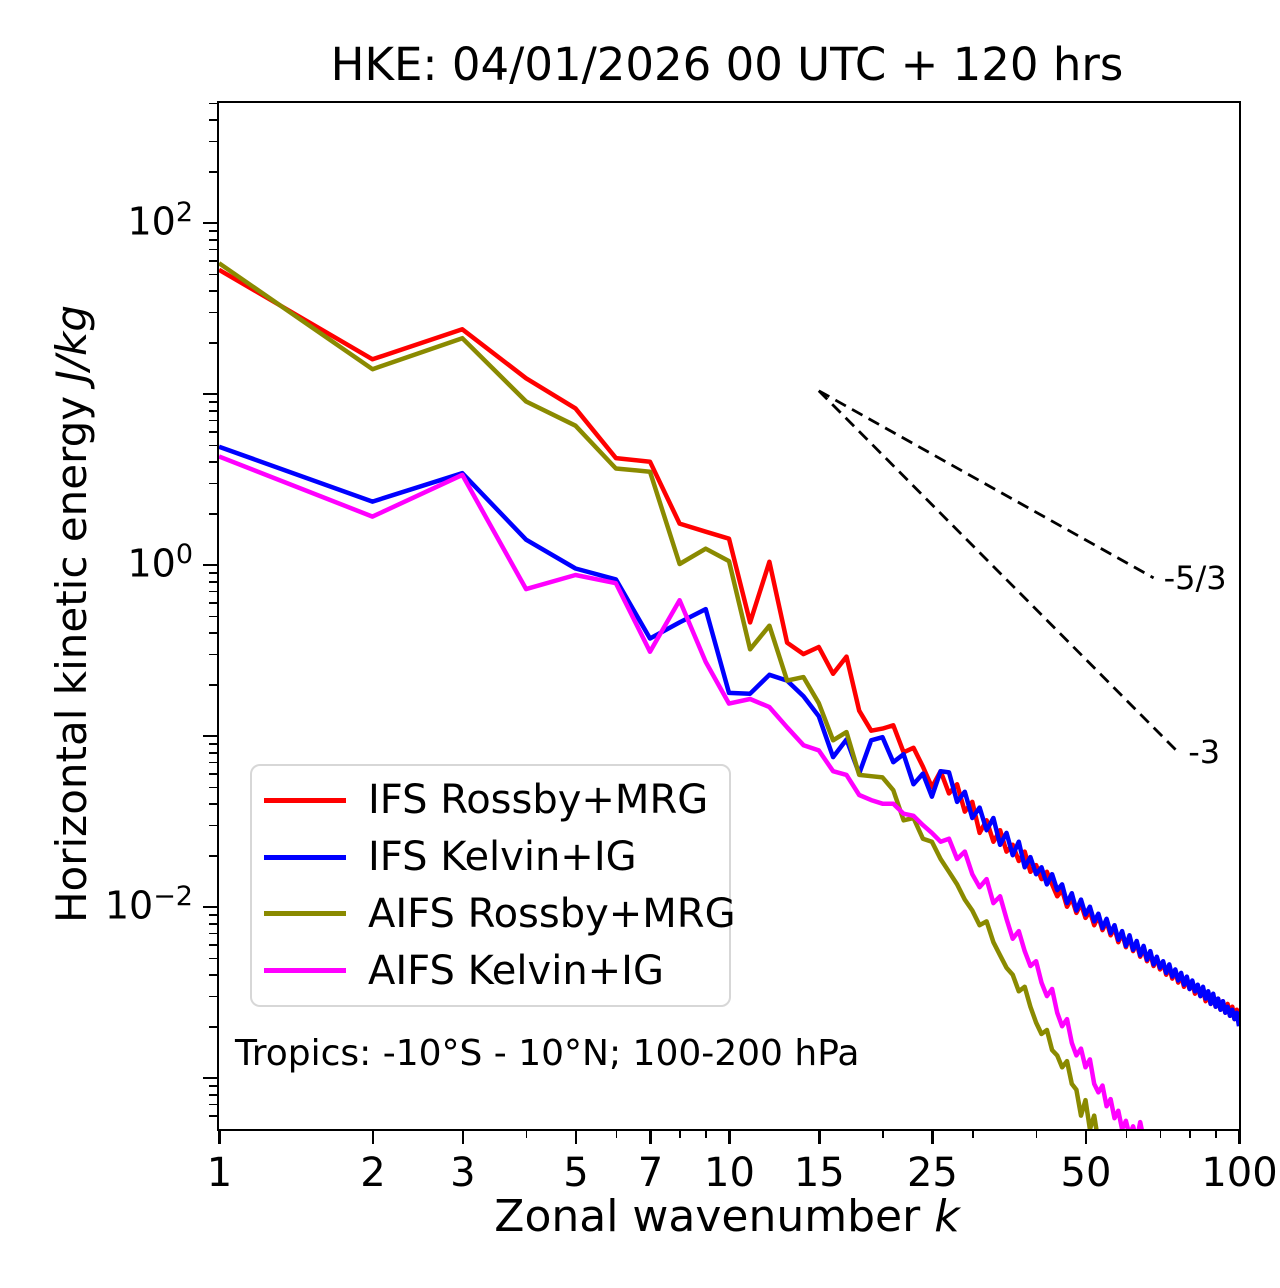 The image size is (1280, 1288). I want to click on x-tick-label: 1, so click(219, 1173).